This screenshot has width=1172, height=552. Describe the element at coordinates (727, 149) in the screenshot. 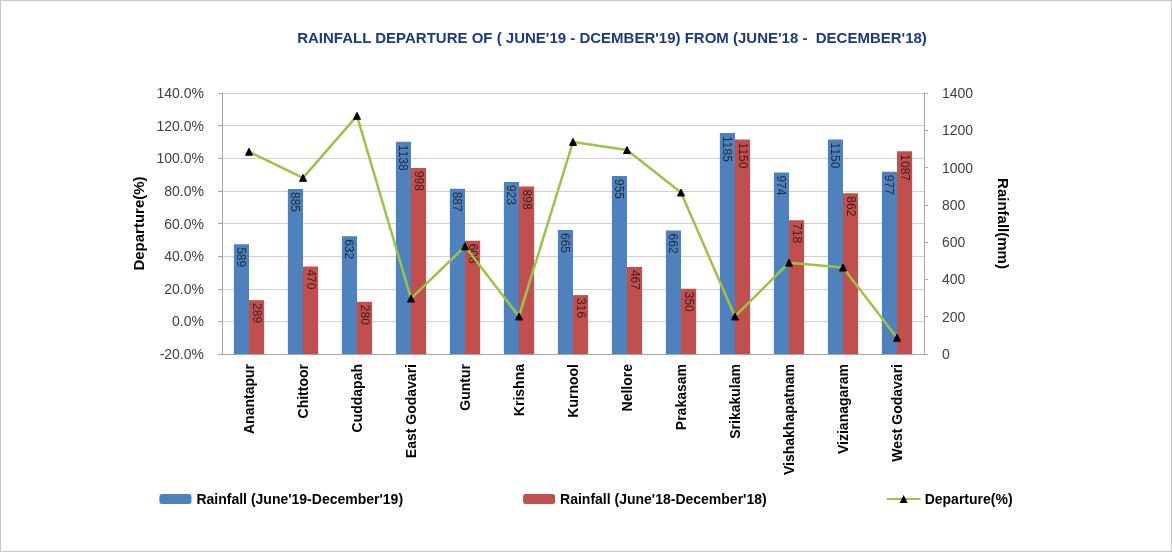

I see `data-label: 1185` at that location.